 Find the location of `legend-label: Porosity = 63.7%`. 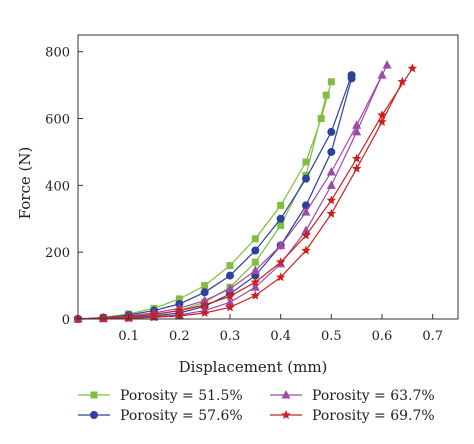

legend-label: Porosity = 63.7% is located at coordinates (373, 396).